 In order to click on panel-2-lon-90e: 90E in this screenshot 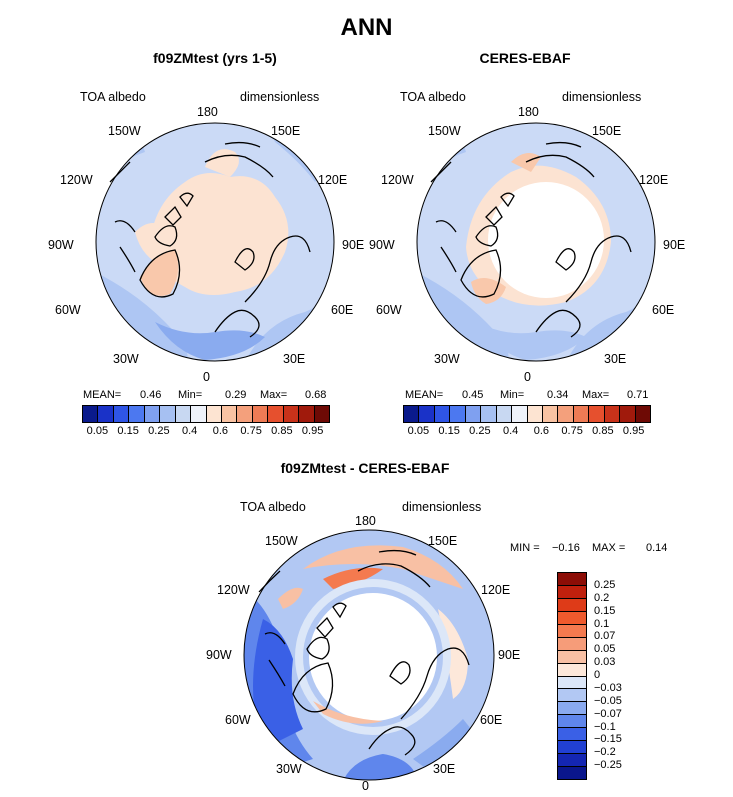, I will do `click(674, 245)`.